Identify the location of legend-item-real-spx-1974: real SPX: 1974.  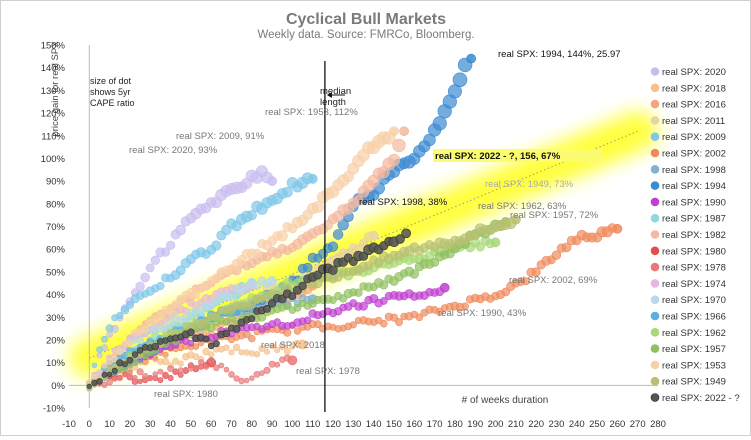
(688, 284).